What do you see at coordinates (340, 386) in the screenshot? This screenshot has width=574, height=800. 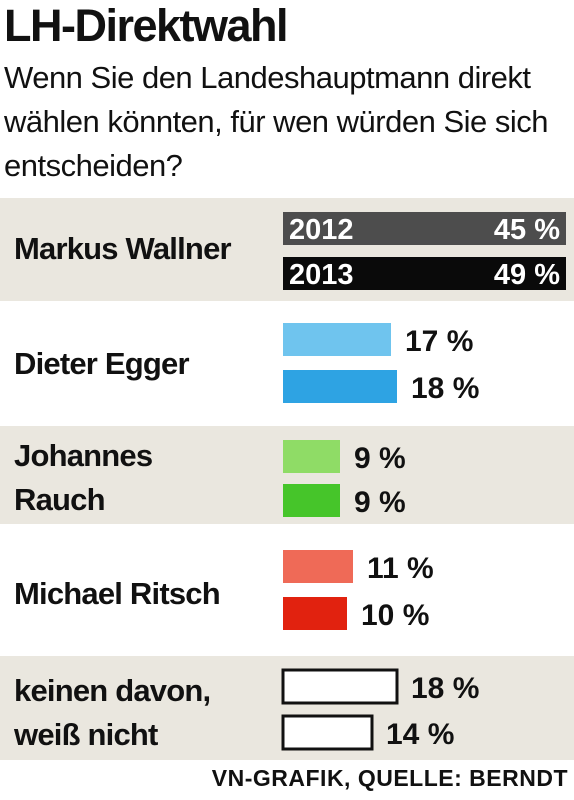 I see `bar-1-2013` at bounding box center [340, 386].